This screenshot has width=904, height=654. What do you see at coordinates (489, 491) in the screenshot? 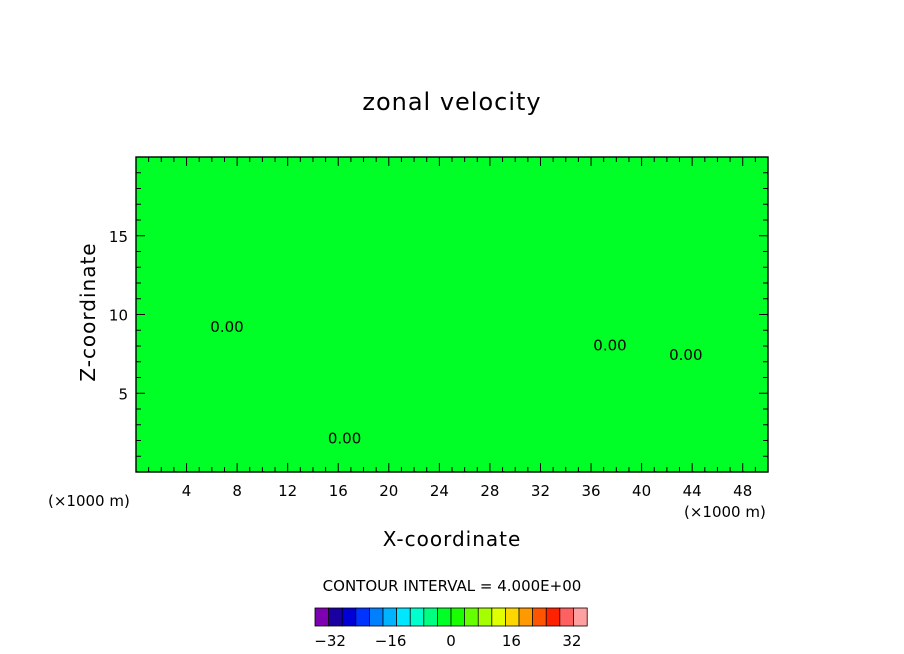
I see `x-tick-label: 28` at bounding box center [489, 491].